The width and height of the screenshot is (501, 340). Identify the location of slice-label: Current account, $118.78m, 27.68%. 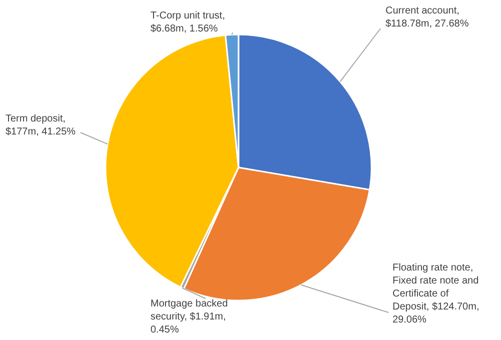
(427, 18).